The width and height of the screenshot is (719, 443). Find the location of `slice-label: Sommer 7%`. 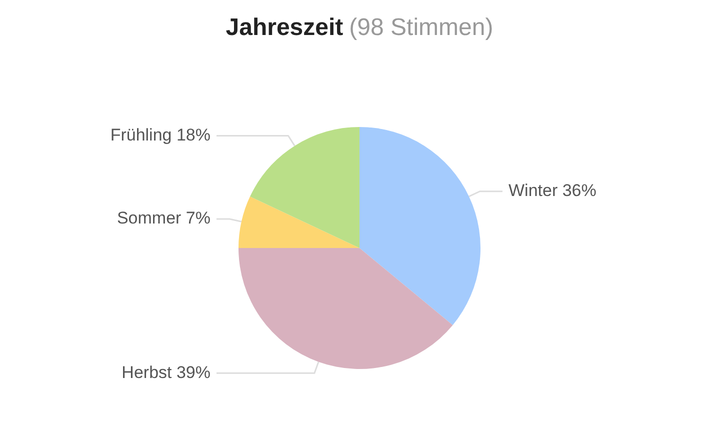

slice-label: Sommer 7% is located at coordinates (163, 218).